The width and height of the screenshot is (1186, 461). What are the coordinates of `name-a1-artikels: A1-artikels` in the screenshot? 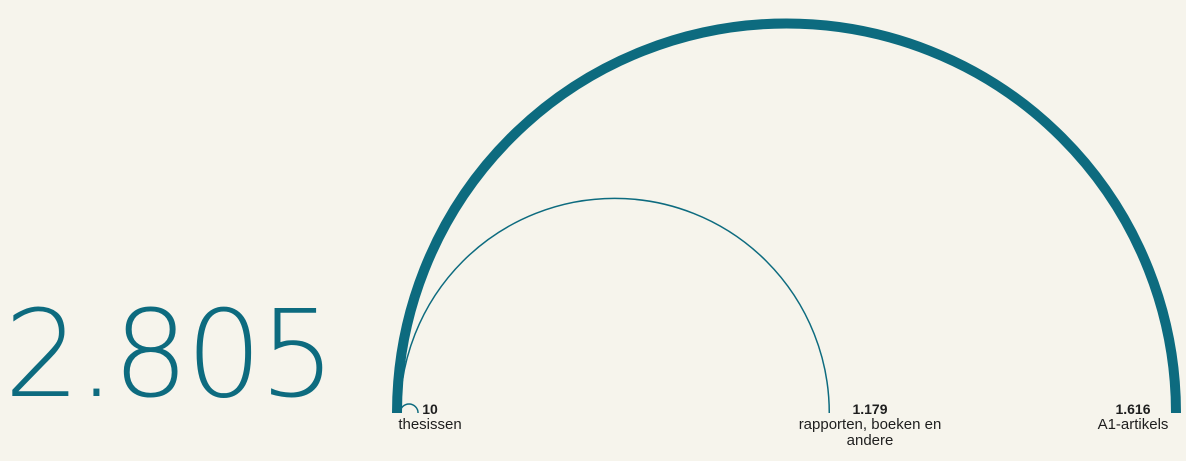 It's located at (1133, 424).